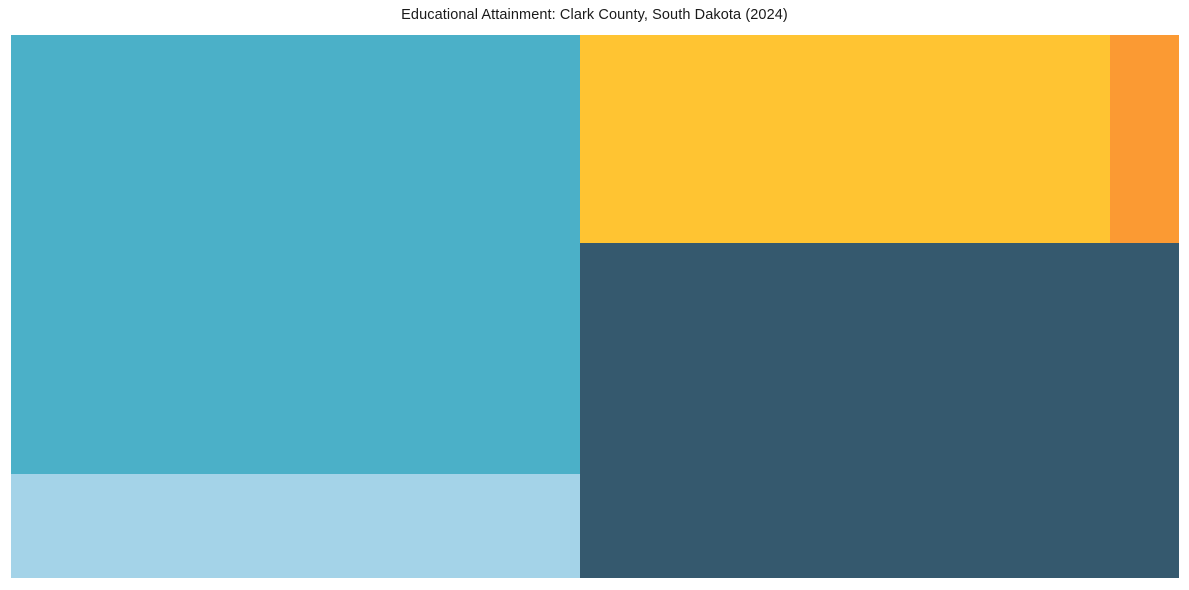 Image resolution: width=1189 pixels, height=590 pixels. I want to click on treemap-tile-associates-degree: Associate's degree, so click(295, 526).